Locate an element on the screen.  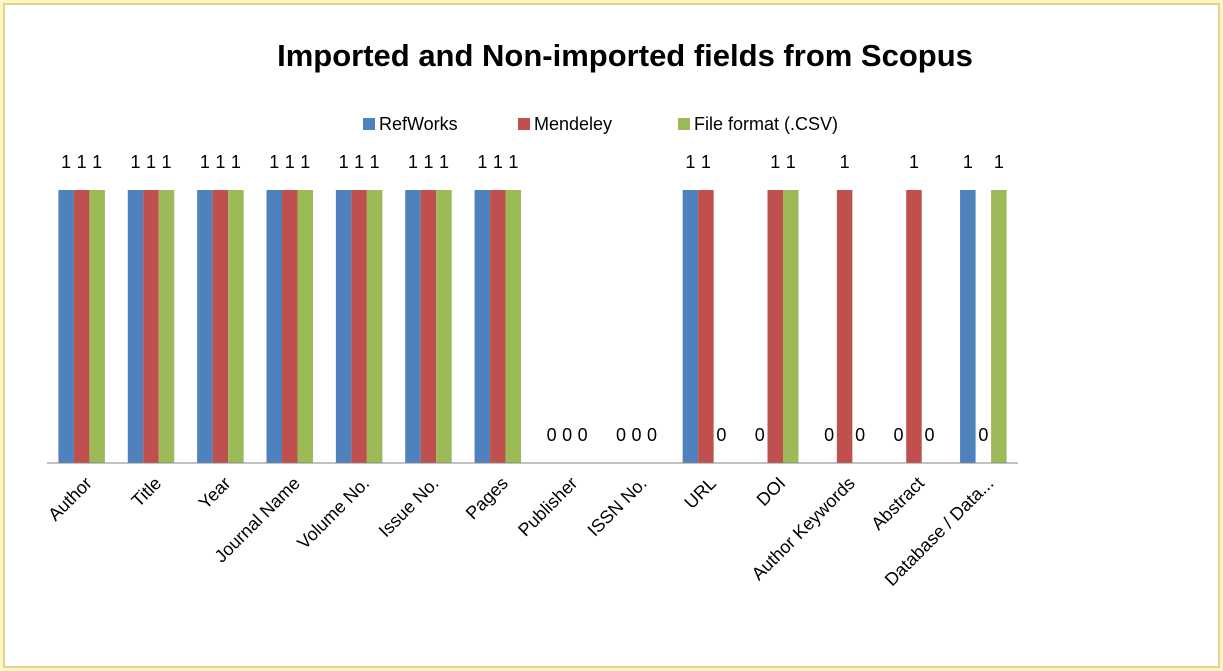
legend-label: RefWorks is located at coordinates (418, 124).